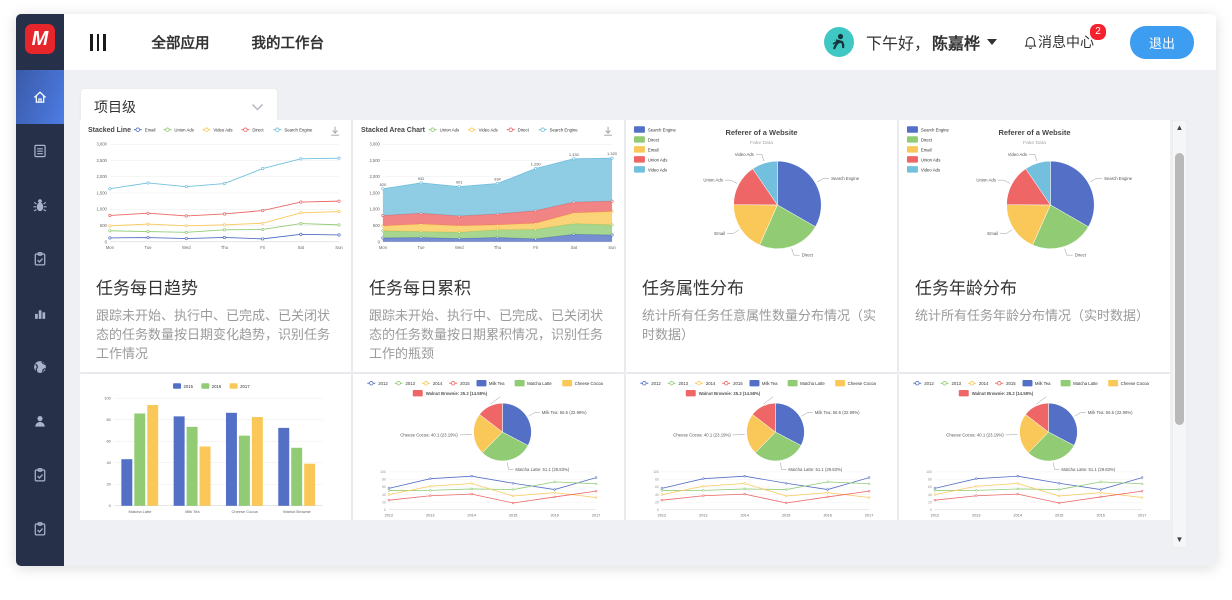 Image resolution: width=1232 pixels, height=600 pixels. I want to click on scope-select: 项目级, so click(179, 107).